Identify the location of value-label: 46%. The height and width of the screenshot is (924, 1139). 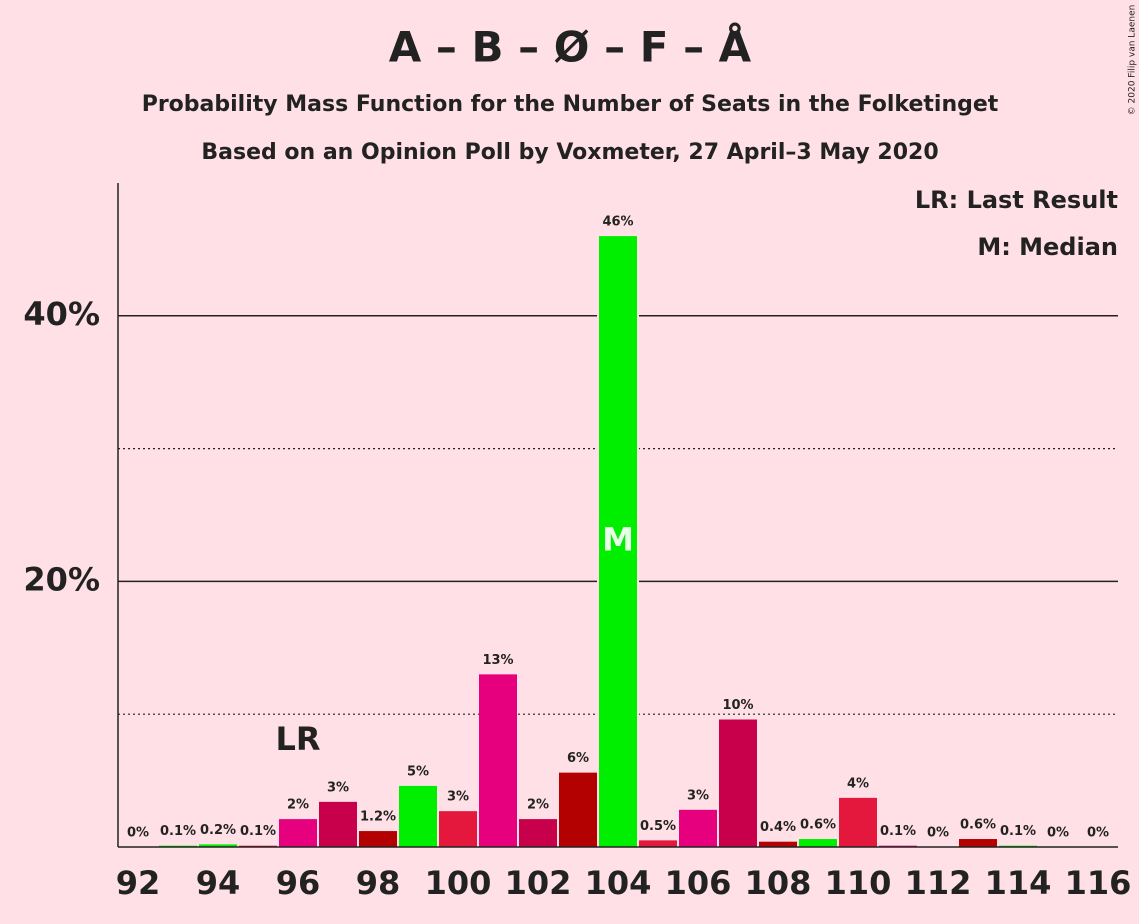
(617, 222).